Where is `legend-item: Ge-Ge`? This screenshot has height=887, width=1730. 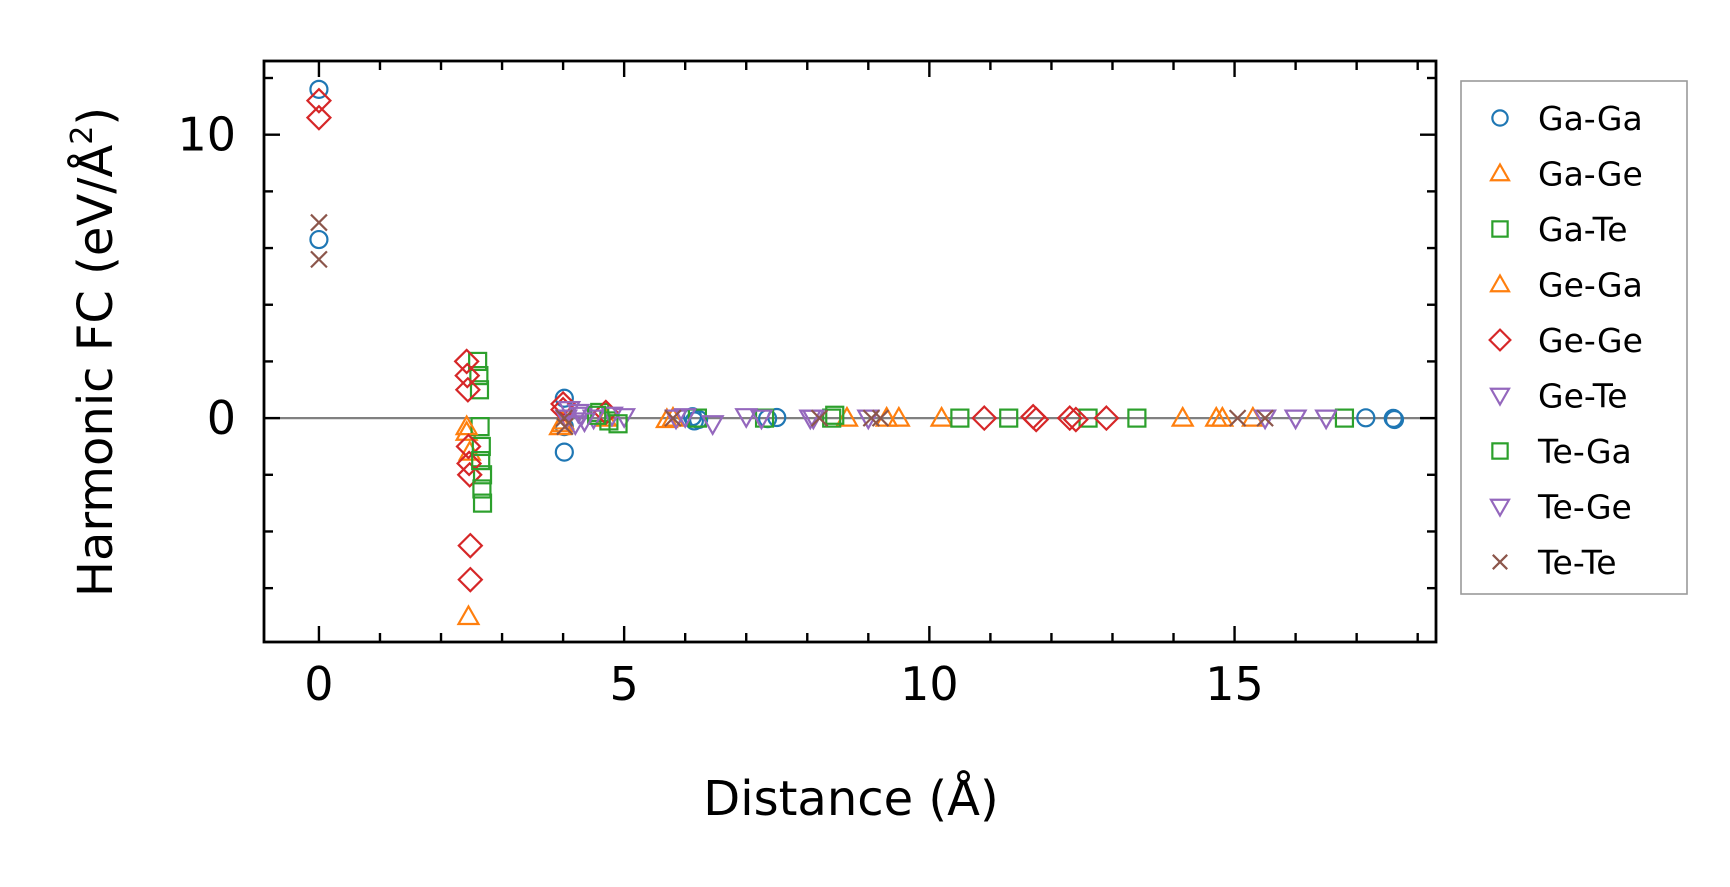
legend-item: Ge-Ge is located at coordinates (1565, 340).